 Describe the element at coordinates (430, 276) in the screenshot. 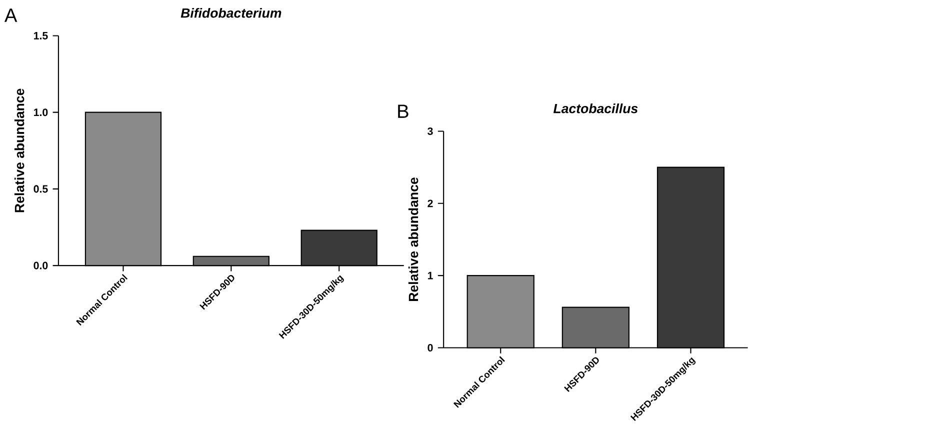

I see `y-tick-label: 1` at that location.